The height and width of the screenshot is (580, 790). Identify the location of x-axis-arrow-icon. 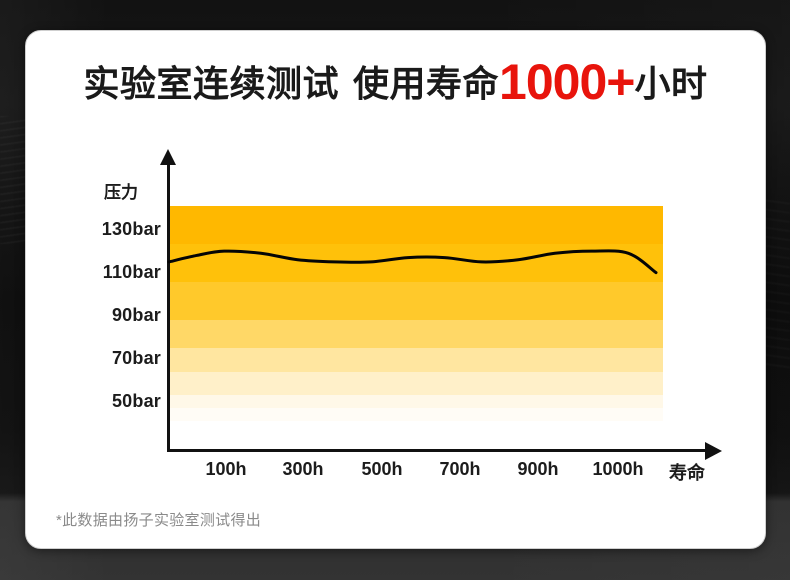
(713, 451).